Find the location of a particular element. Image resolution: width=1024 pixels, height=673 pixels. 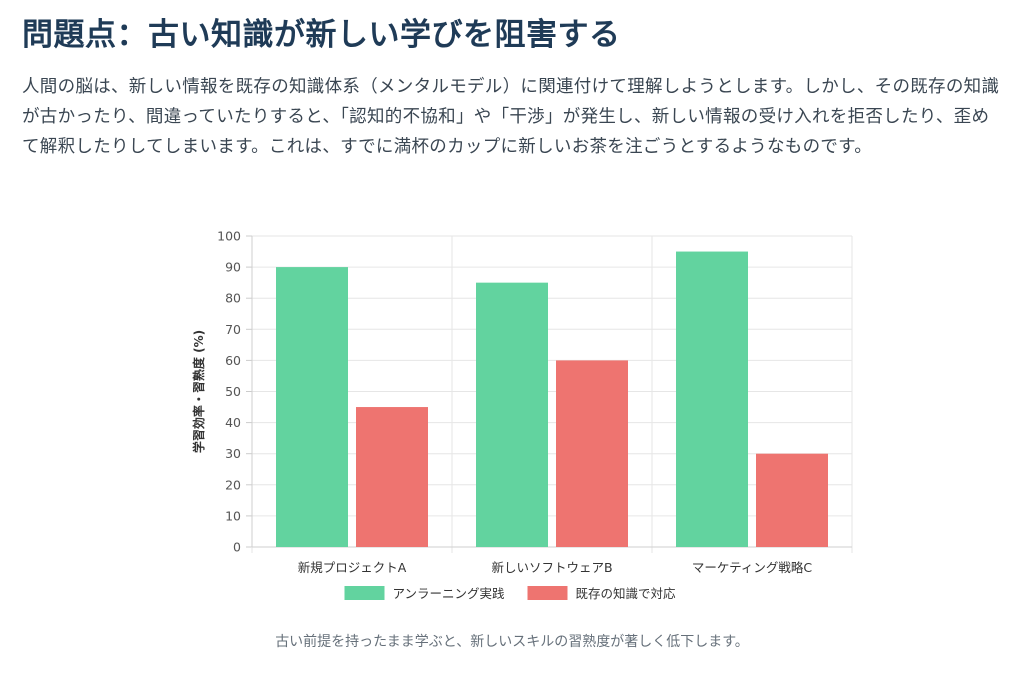

y-axis-title: 学習効率・習熟度 (%) is located at coordinates (198, 391).